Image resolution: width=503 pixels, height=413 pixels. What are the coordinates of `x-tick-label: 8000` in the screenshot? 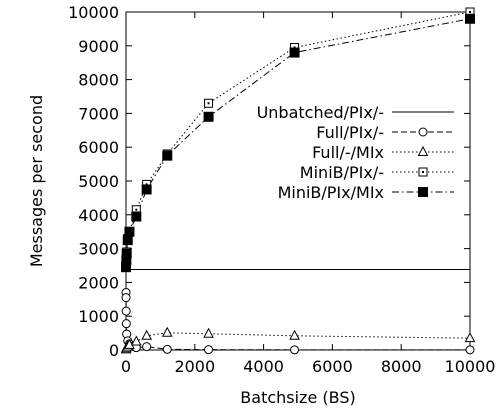 It's located at (401, 366).